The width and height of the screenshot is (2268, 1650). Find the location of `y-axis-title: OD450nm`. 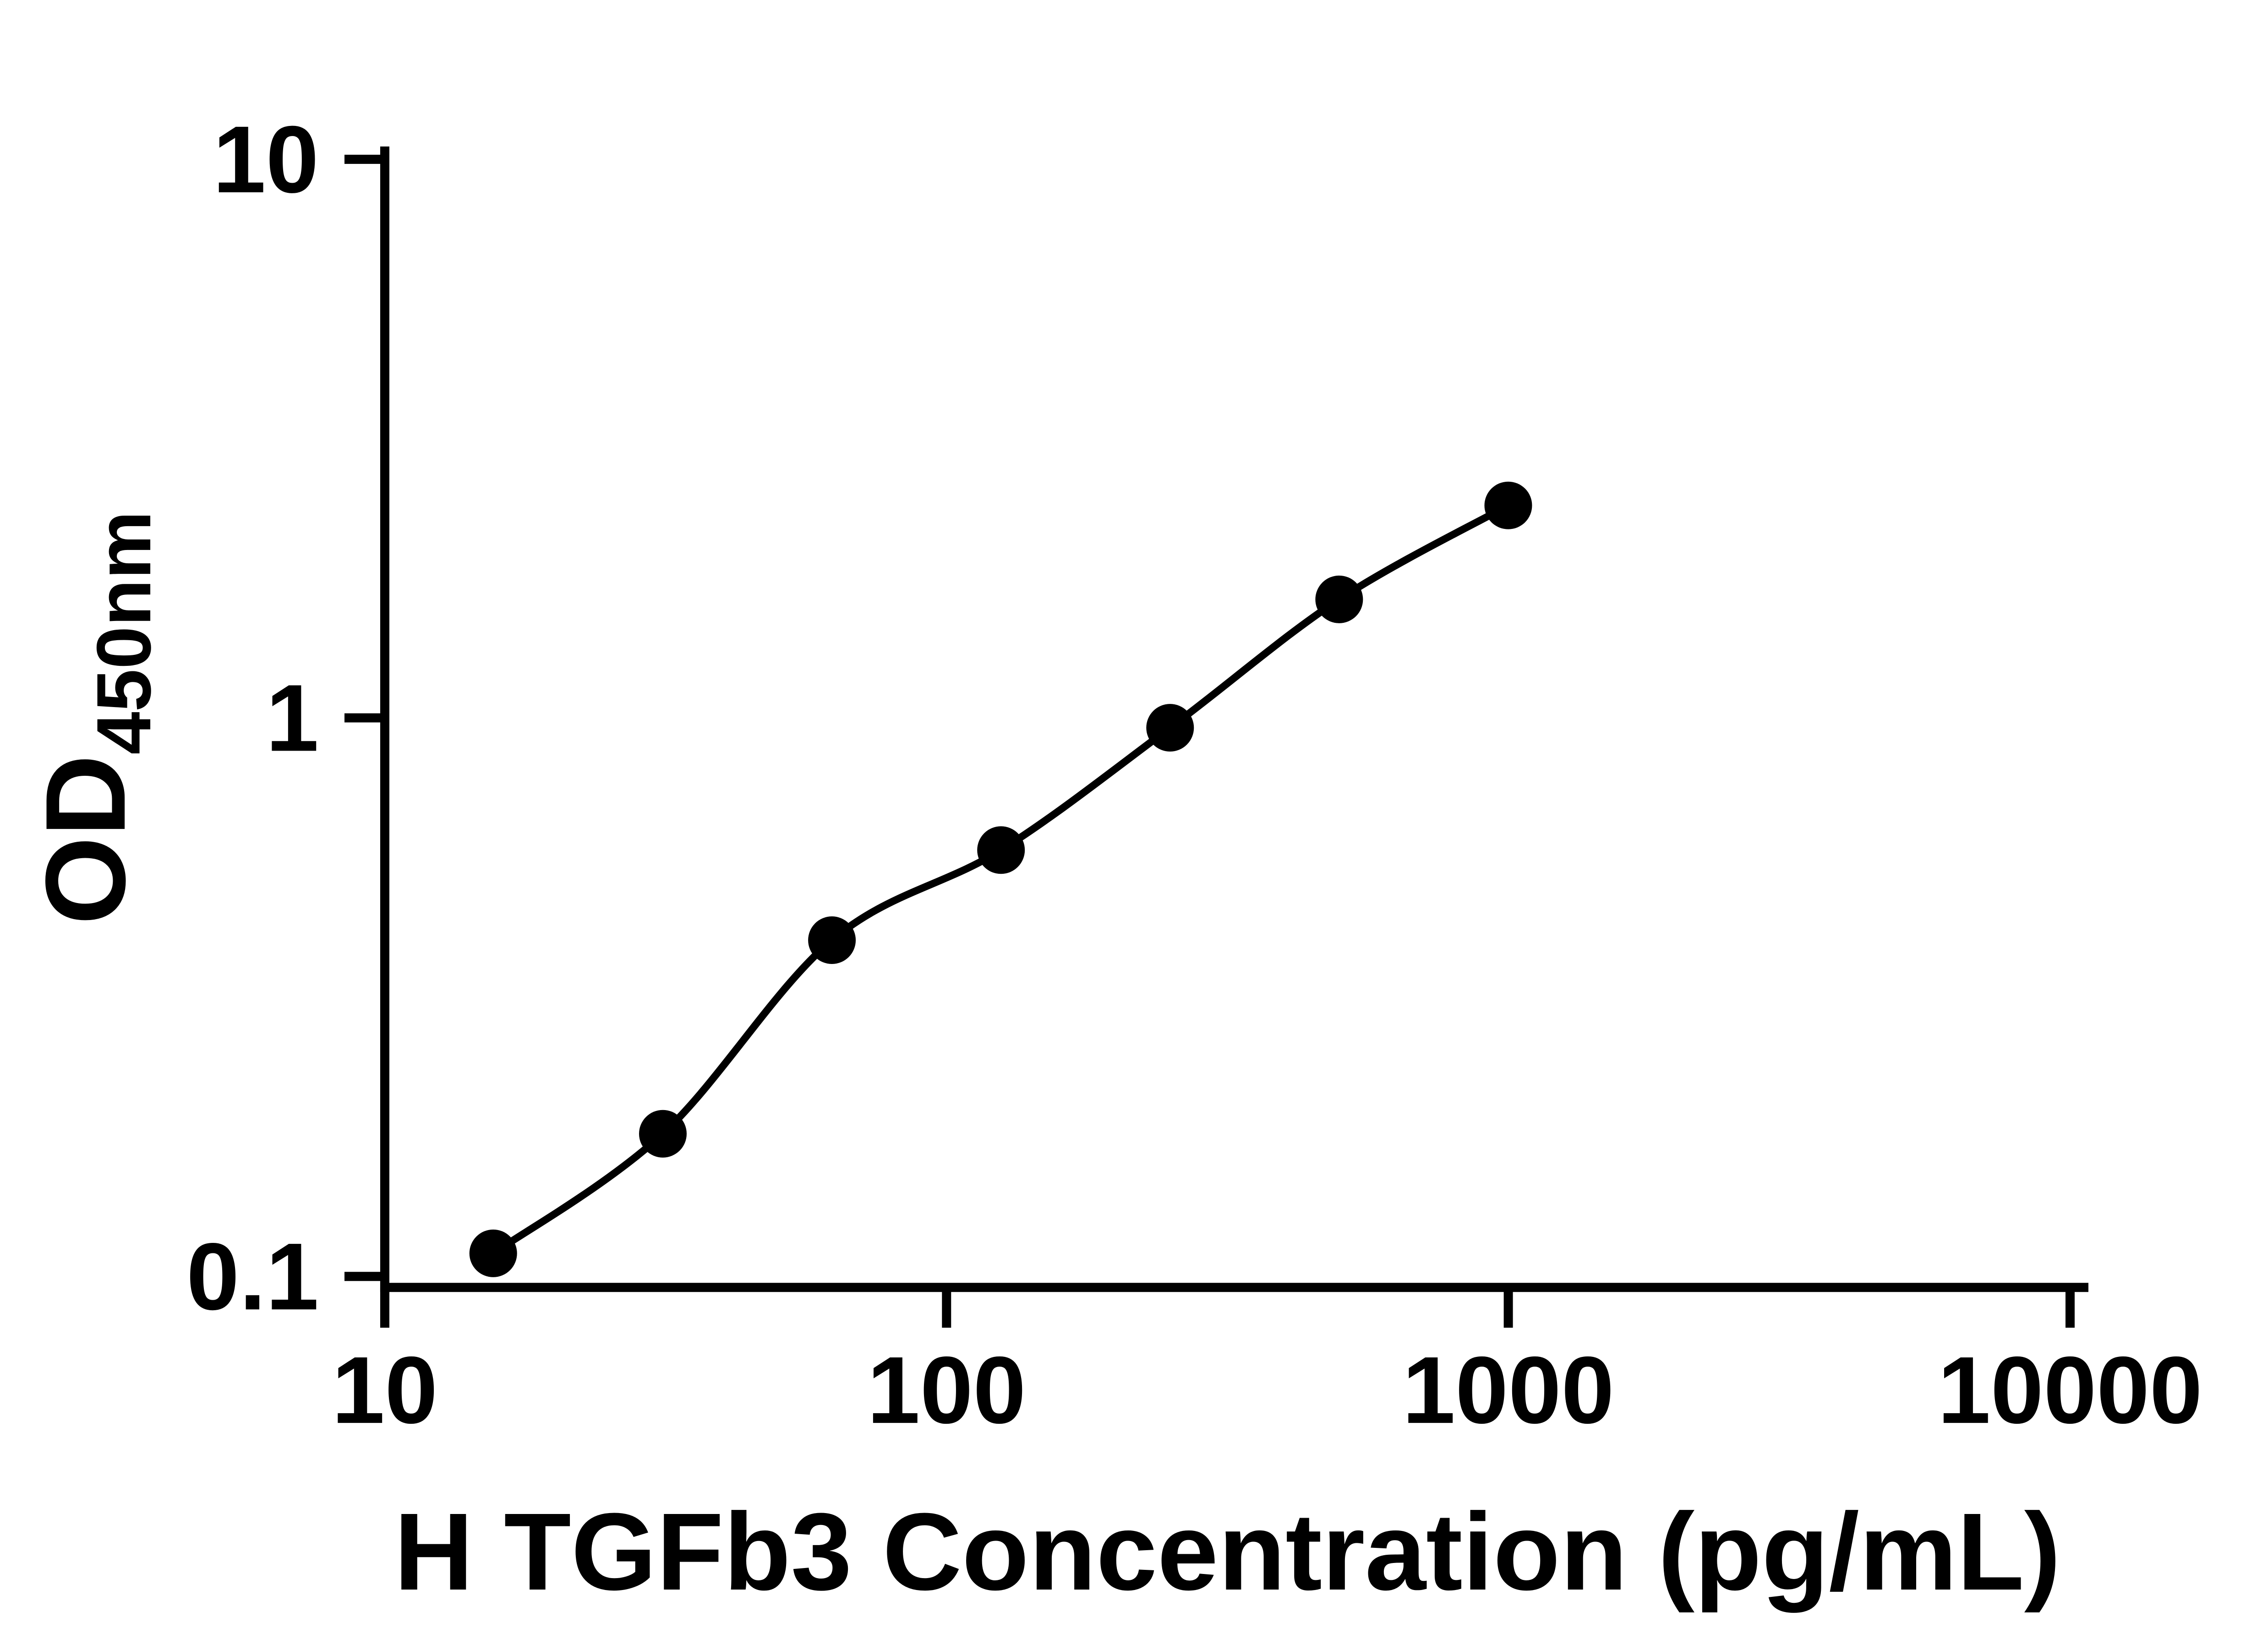

y-axis-title: OD450nm is located at coordinates (94, 718).